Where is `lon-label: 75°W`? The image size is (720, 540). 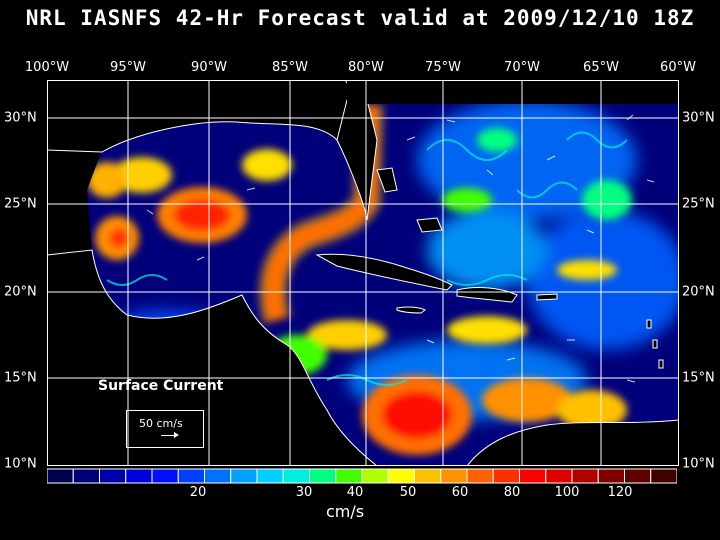 lon-label: 75°W is located at coordinates (443, 67).